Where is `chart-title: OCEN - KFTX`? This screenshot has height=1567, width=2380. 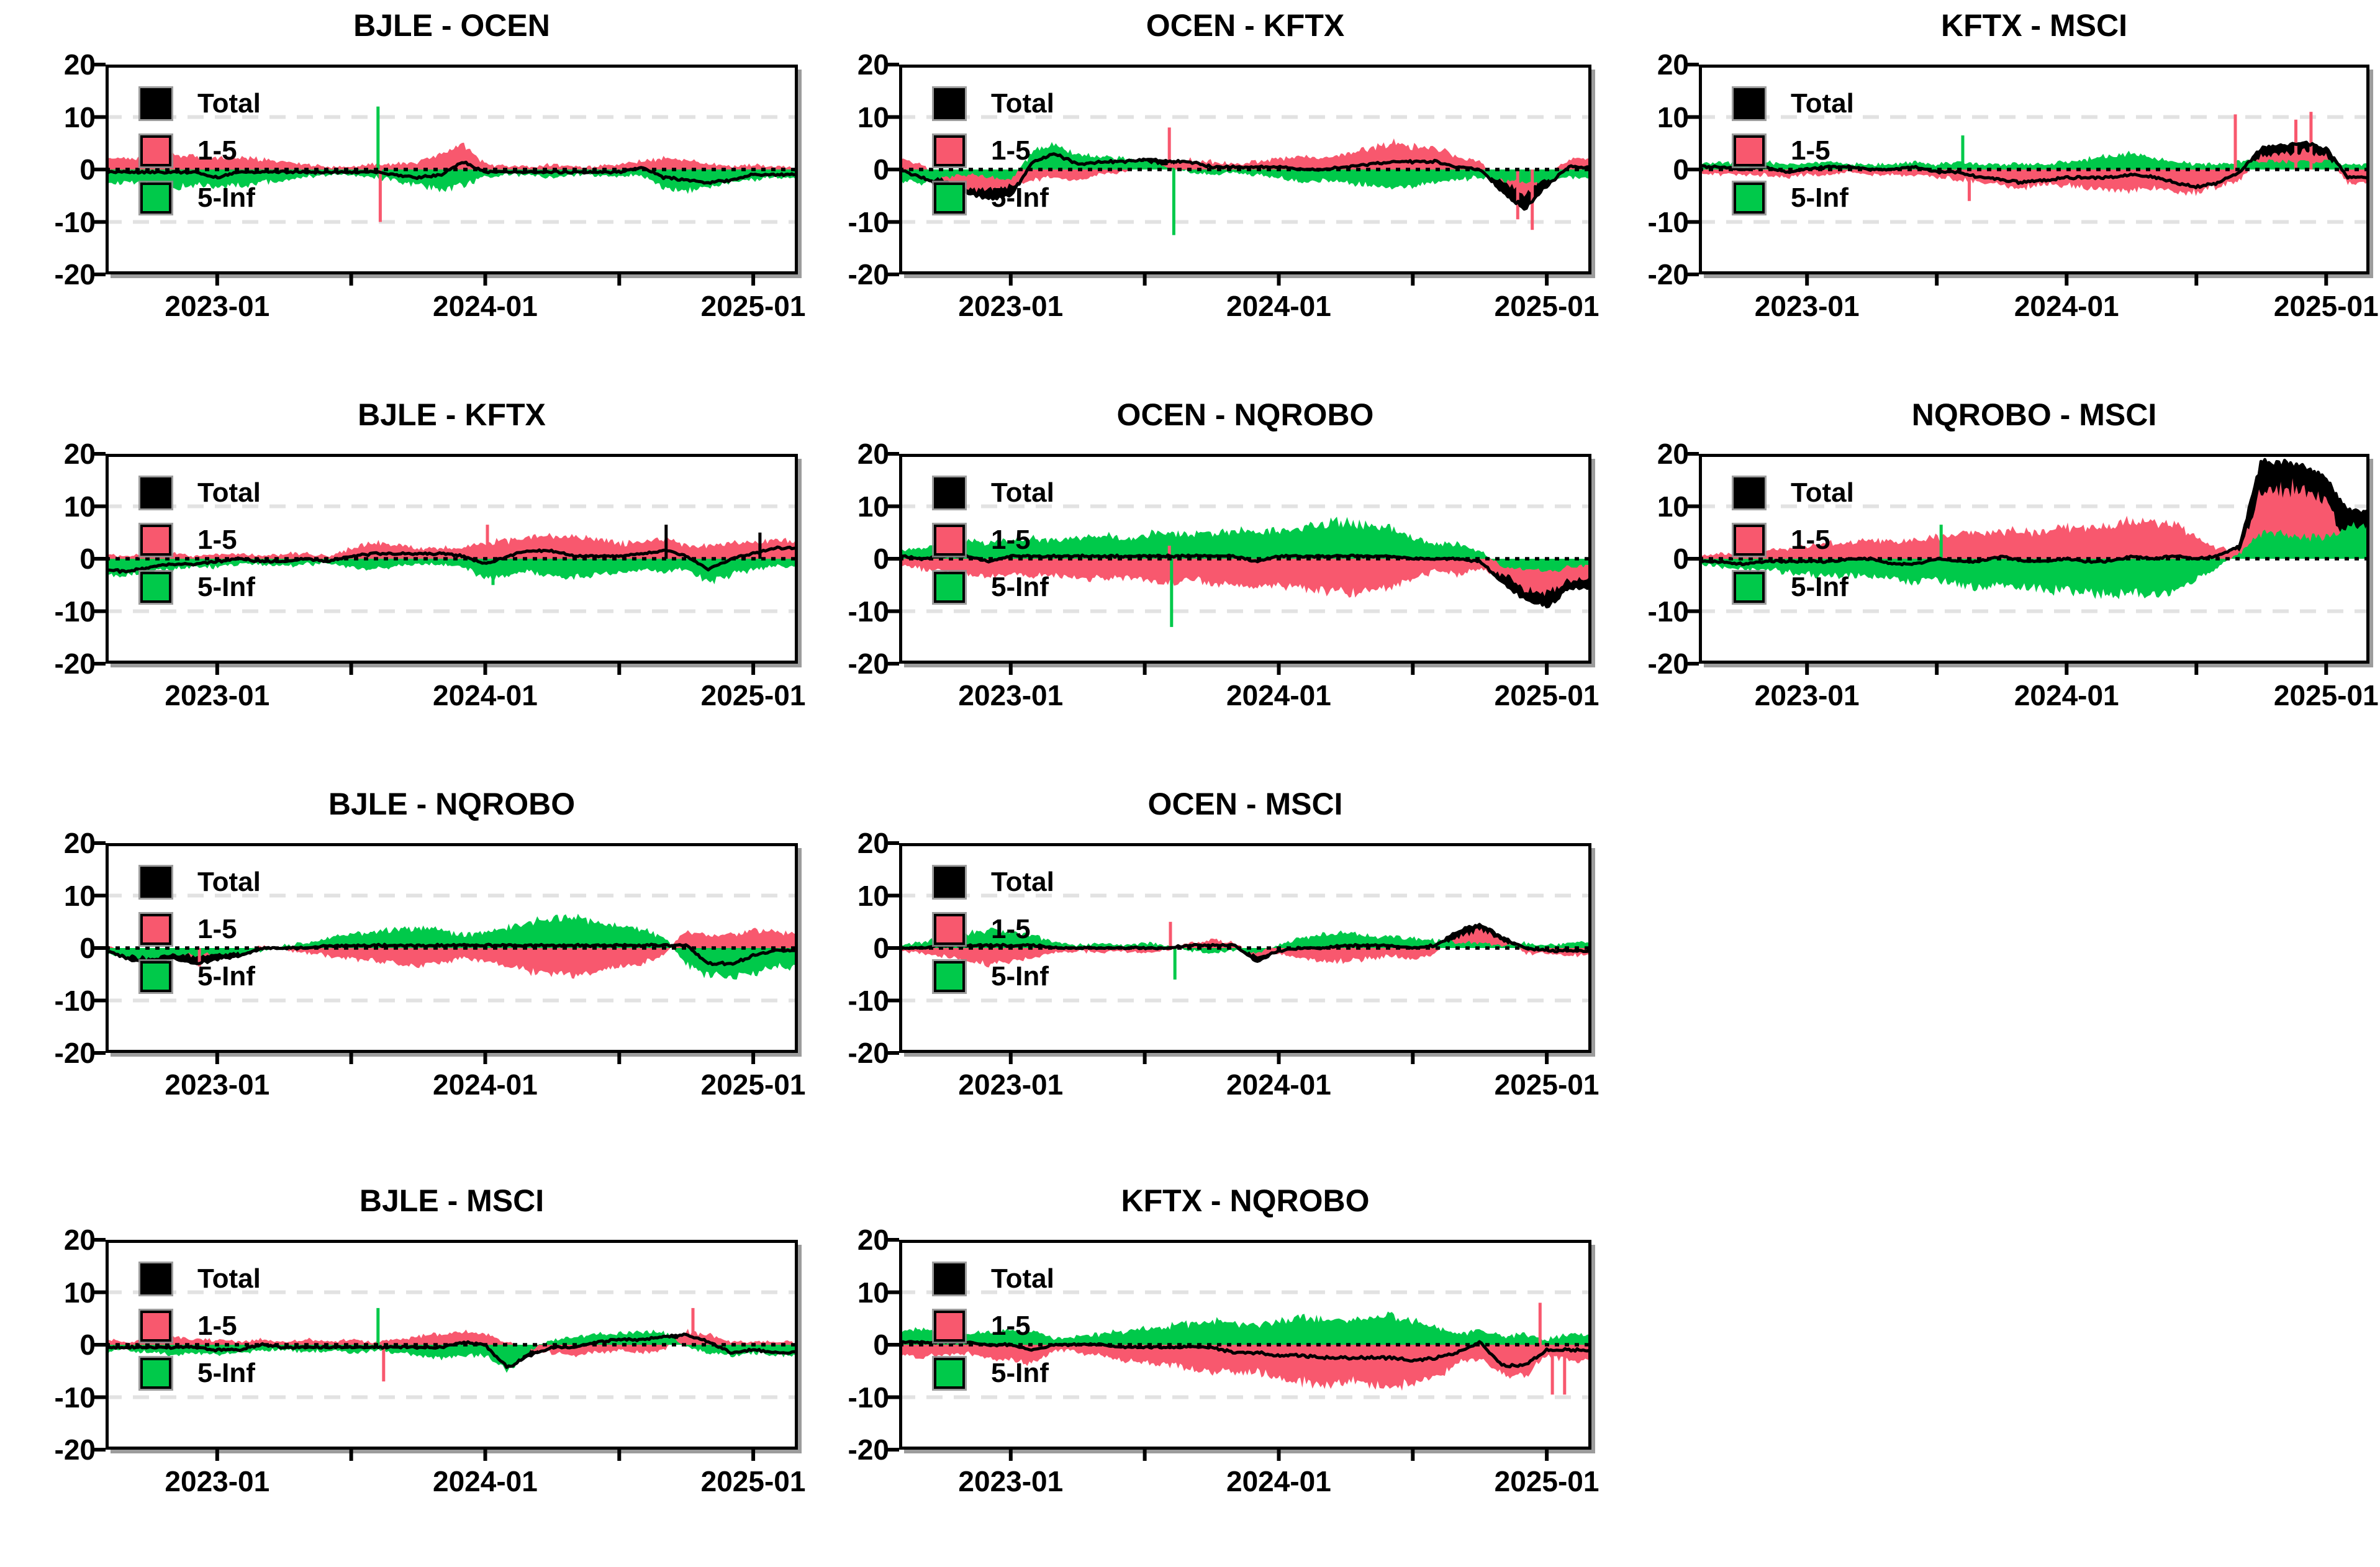 chart-title: OCEN - KFTX is located at coordinates (1245, 25).